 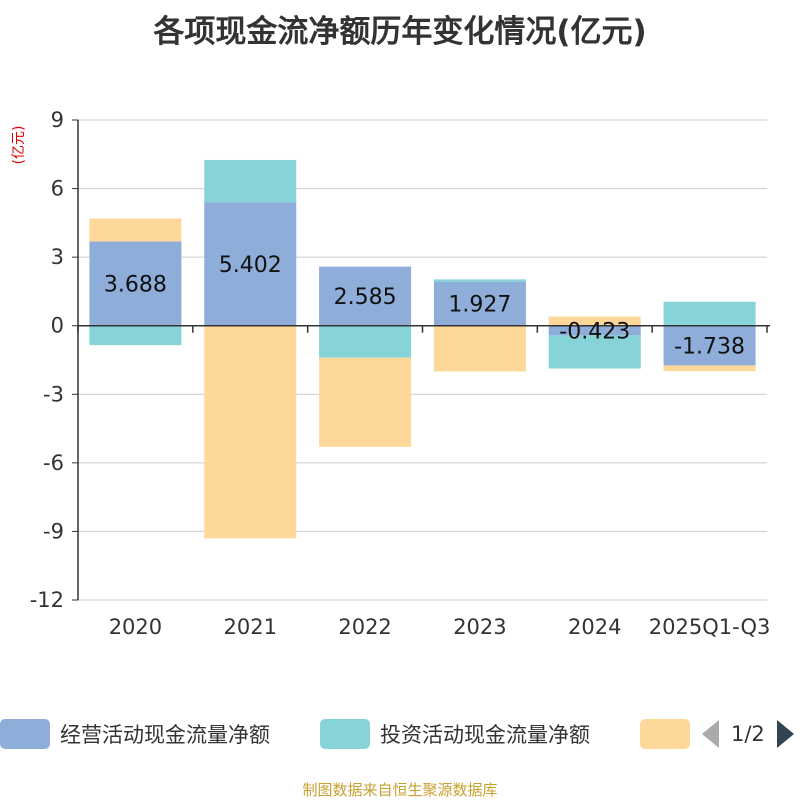 What do you see at coordinates (400, 32) in the screenshot?
I see `chart-title: 各项现金流净额历年变化情况(亿元)` at bounding box center [400, 32].